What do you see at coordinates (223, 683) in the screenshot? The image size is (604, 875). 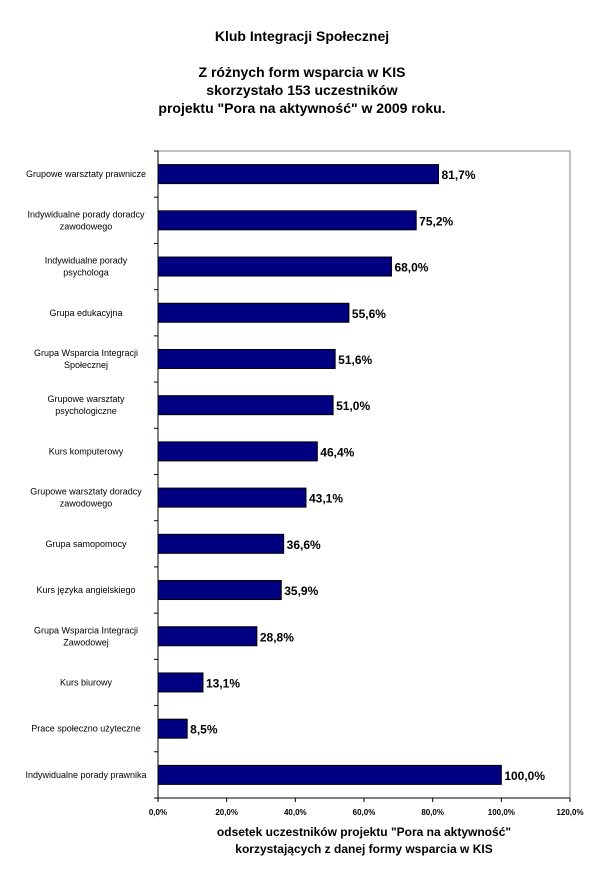 I see `data-label: 13,1%` at bounding box center [223, 683].